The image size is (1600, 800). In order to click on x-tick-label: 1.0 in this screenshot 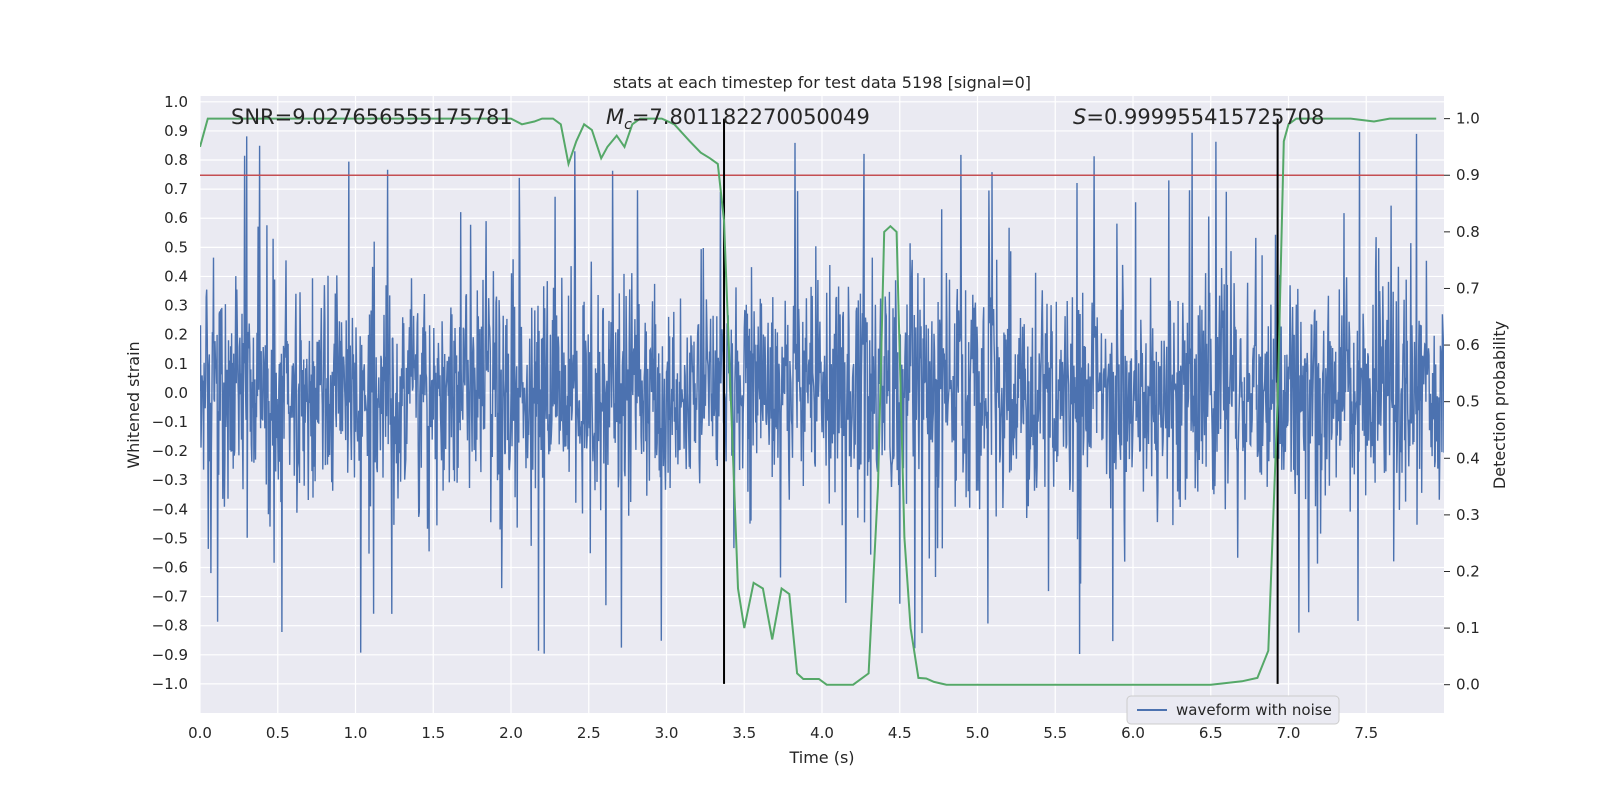, I will do `click(356, 733)`.